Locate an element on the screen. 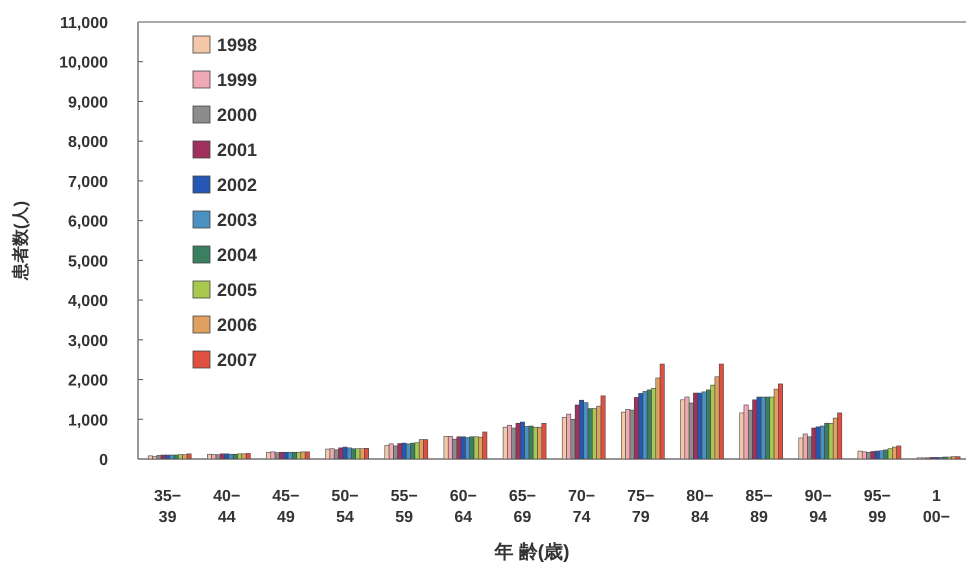  legend-label: 2007 is located at coordinates (237, 360).